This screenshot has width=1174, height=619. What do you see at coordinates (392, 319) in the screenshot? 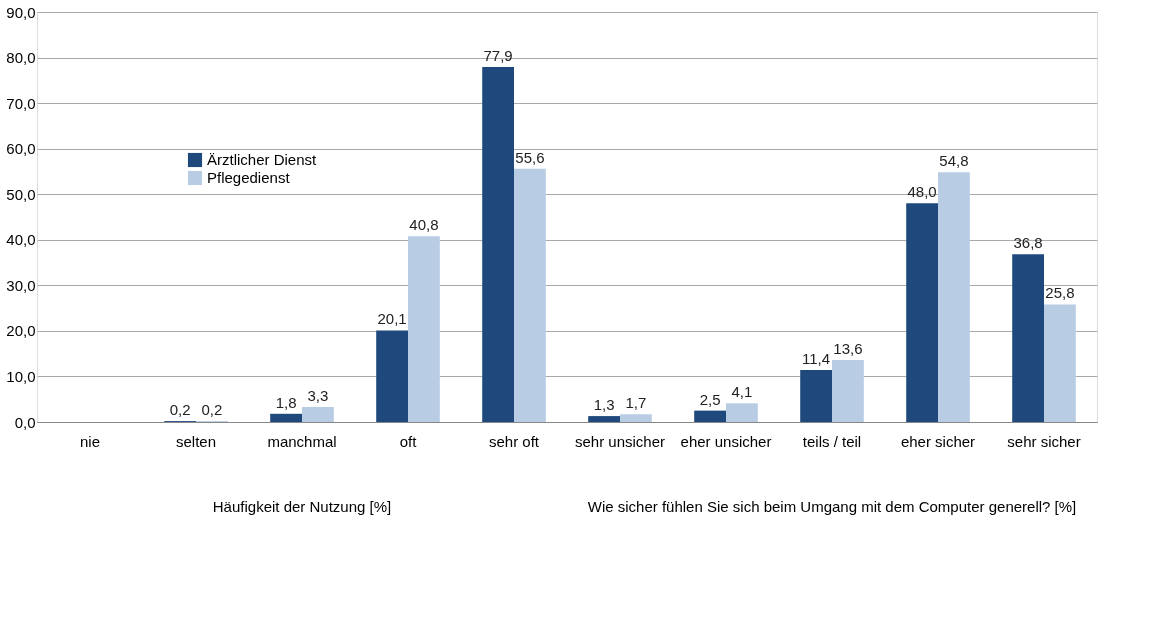
I see `data-label: 20,1` at bounding box center [392, 319].